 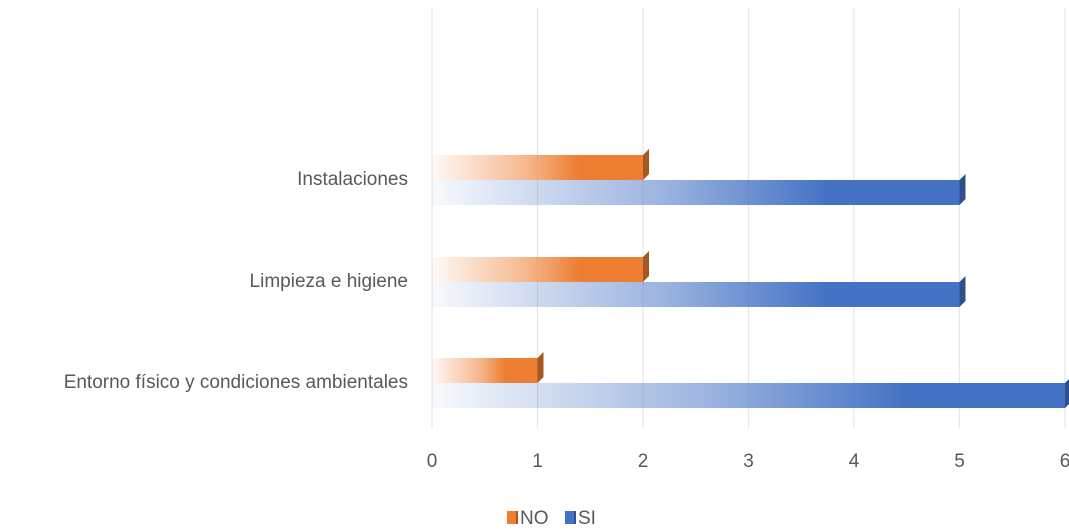 I want to click on category-label: Entorno físico y condiciones ambientales, so click(x=236, y=382).